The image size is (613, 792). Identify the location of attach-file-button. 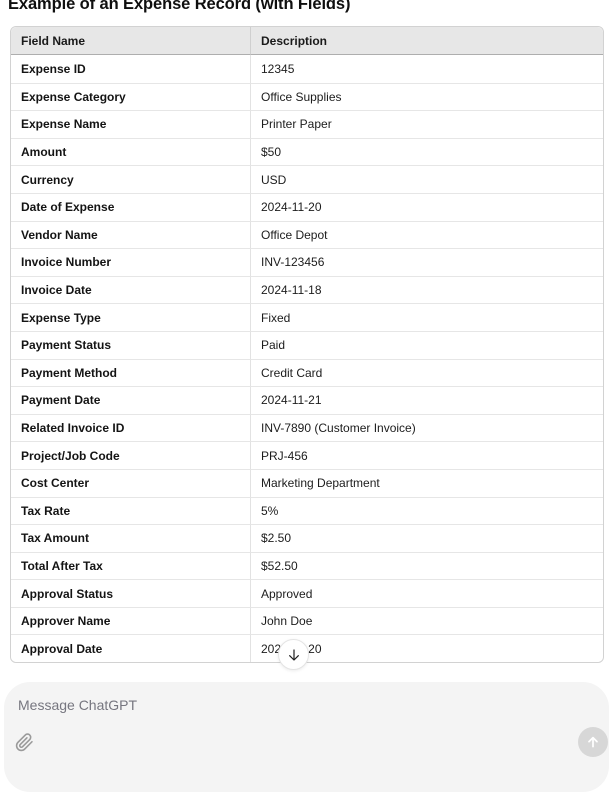
(24, 742).